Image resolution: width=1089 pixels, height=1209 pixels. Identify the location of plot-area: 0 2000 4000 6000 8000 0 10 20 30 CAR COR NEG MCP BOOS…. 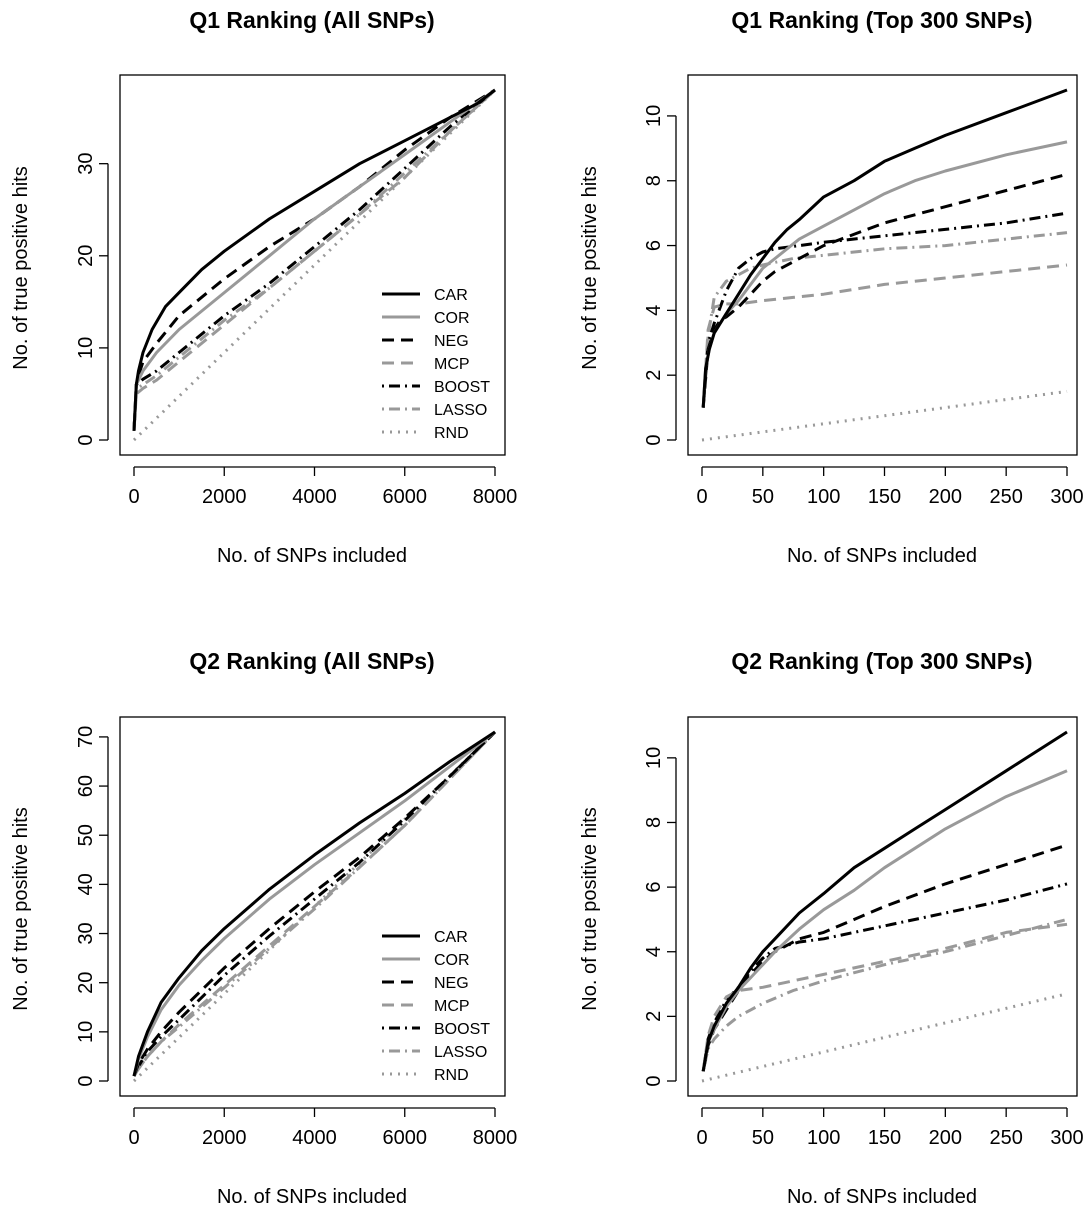
(296, 291).